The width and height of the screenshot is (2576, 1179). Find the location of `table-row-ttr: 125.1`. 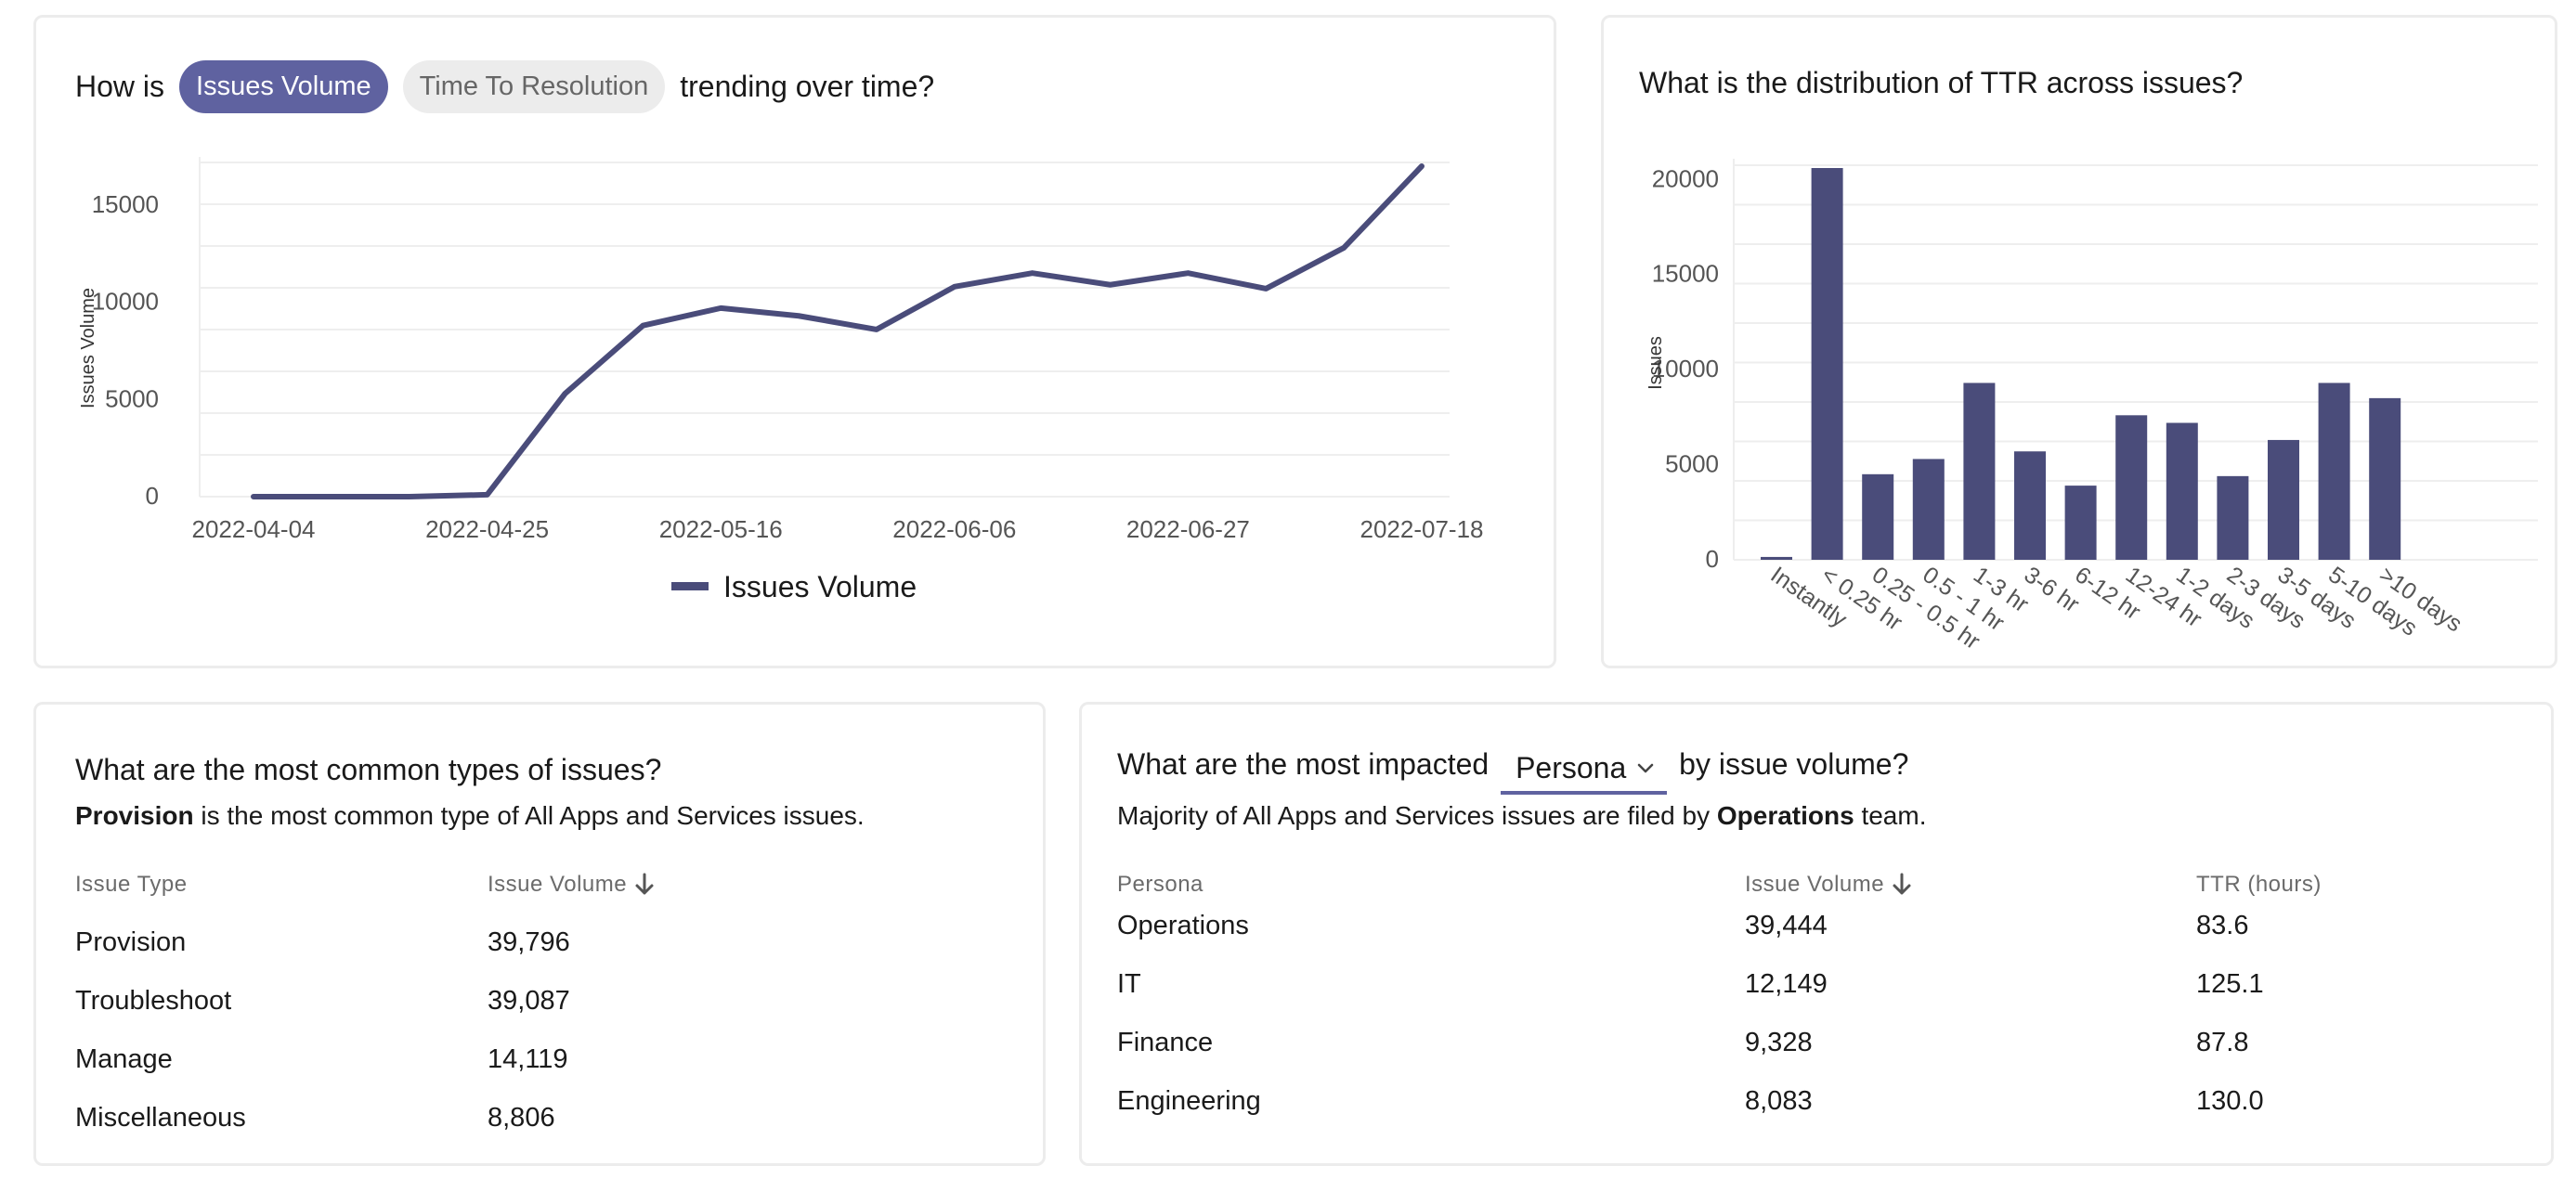

table-row-ttr: 125.1 is located at coordinates (2230, 984).